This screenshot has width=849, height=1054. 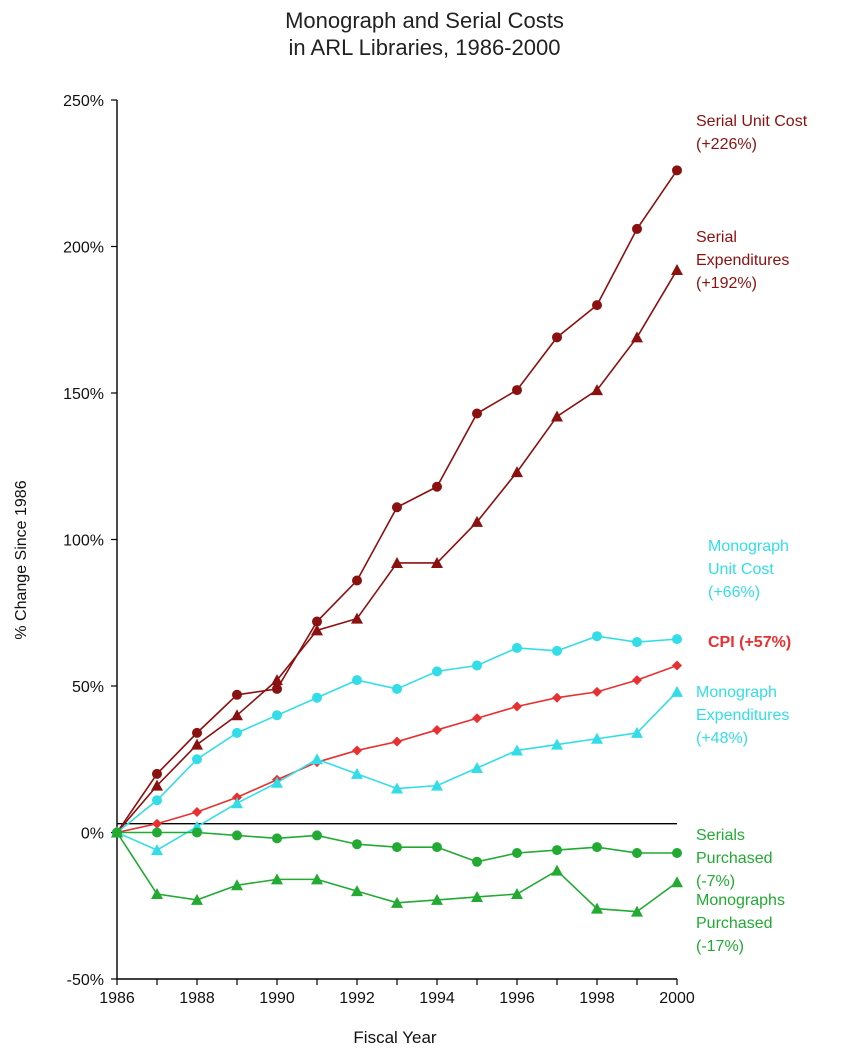 I want to click on series-label: Serial Expenditures (+192%), so click(x=742, y=260).